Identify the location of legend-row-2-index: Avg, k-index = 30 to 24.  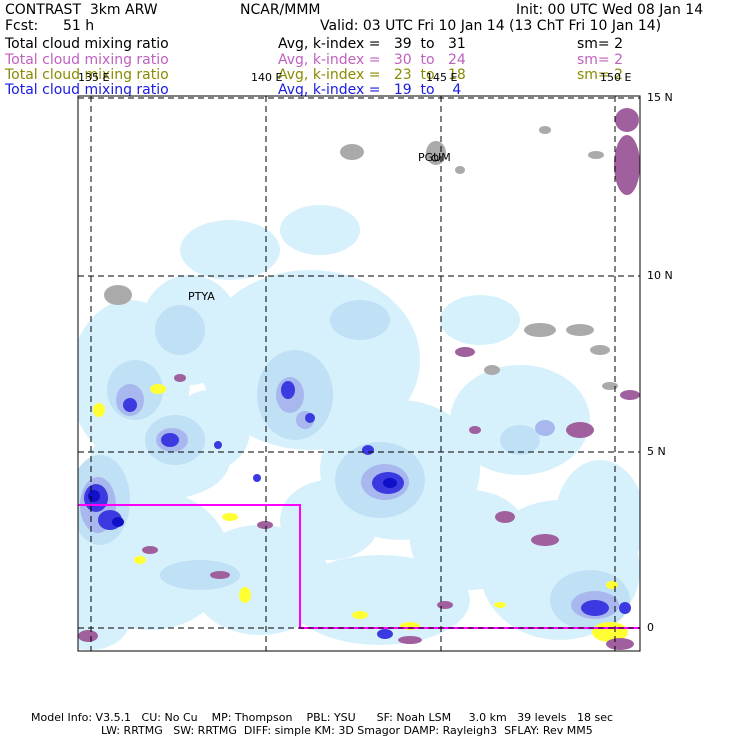
(372, 60).